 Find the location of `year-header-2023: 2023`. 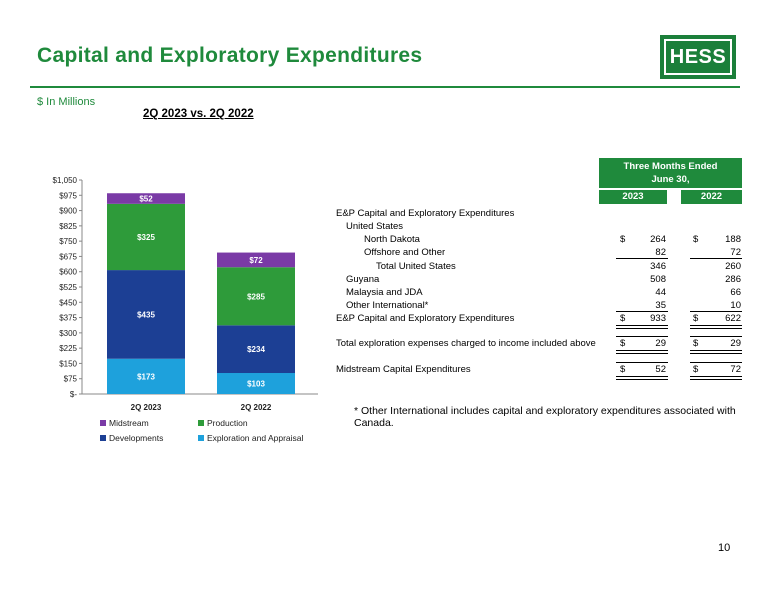

year-header-2023: 2023 is located at coordinates (633, 197).